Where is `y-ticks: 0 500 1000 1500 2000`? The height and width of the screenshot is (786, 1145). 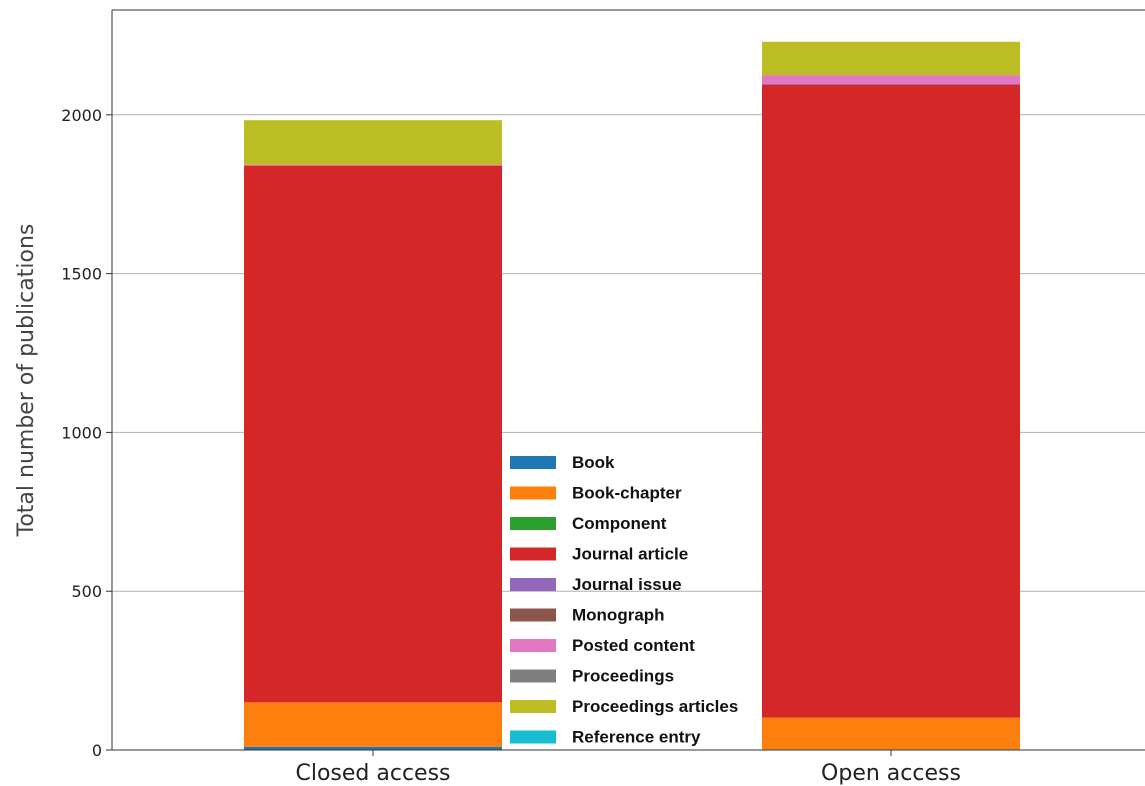 y-ticks: 0 500 1000 1500 2000 is located at coordinates (86, 433).